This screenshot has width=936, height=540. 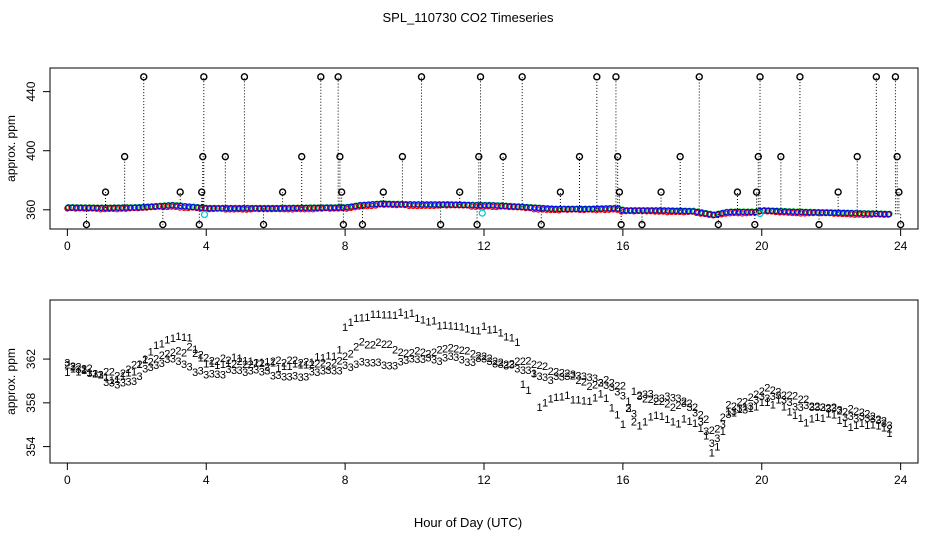 What do you see at coordinates (762, 480) in the screenshot?
I see `x-tick-label: 20` at bounding box center [762, 480].